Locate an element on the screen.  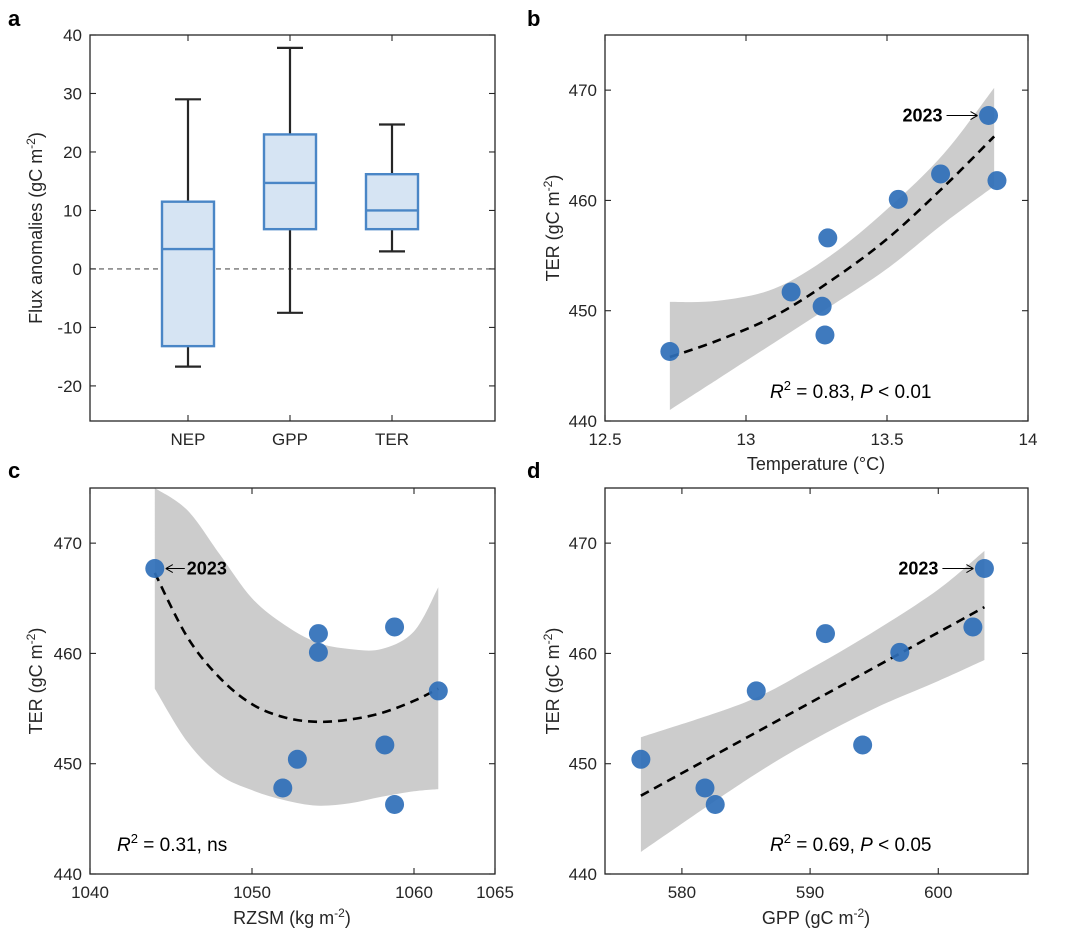
x-tick-label: 1040 is located at coordinates (90, 892).